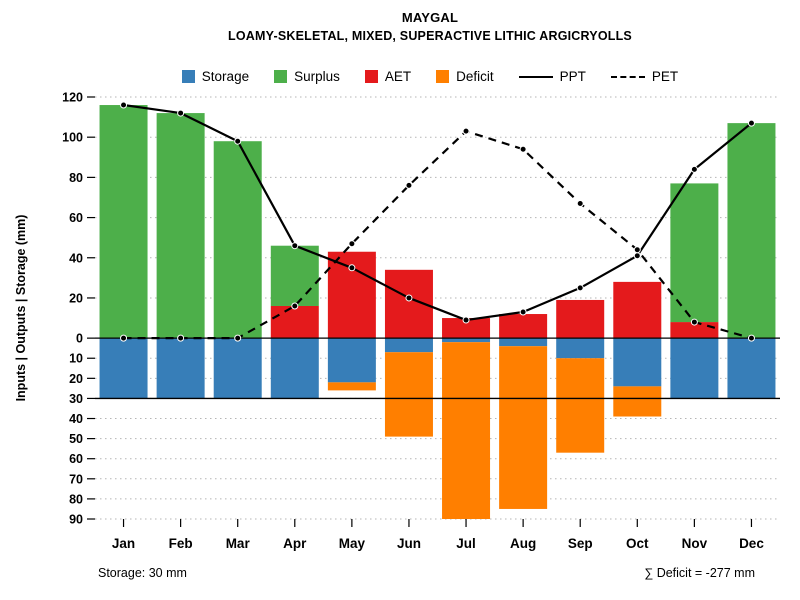 This screenshot has width=800, height=600. I want to click on legend-item-ppt: PPT, so click(552, 76).